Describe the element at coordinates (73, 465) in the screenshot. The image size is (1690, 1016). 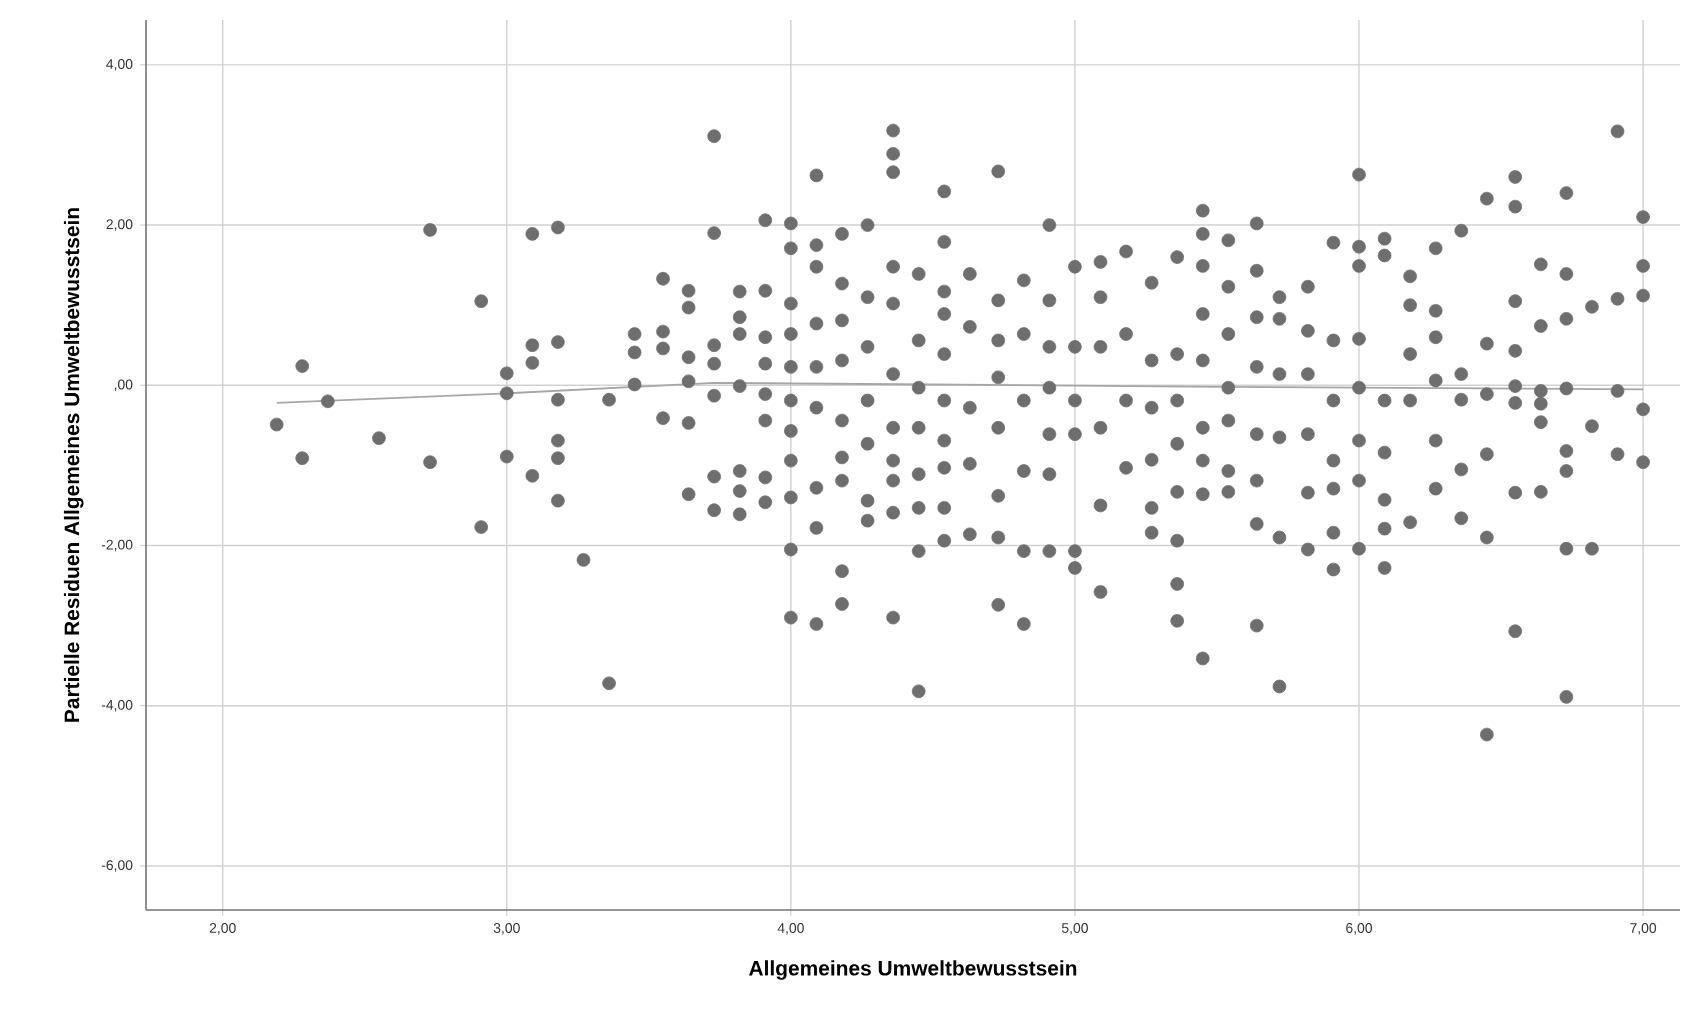
I see `y-axis-title: Partielle Residuen Allgemeines Umweltbewusstsein` at that location.